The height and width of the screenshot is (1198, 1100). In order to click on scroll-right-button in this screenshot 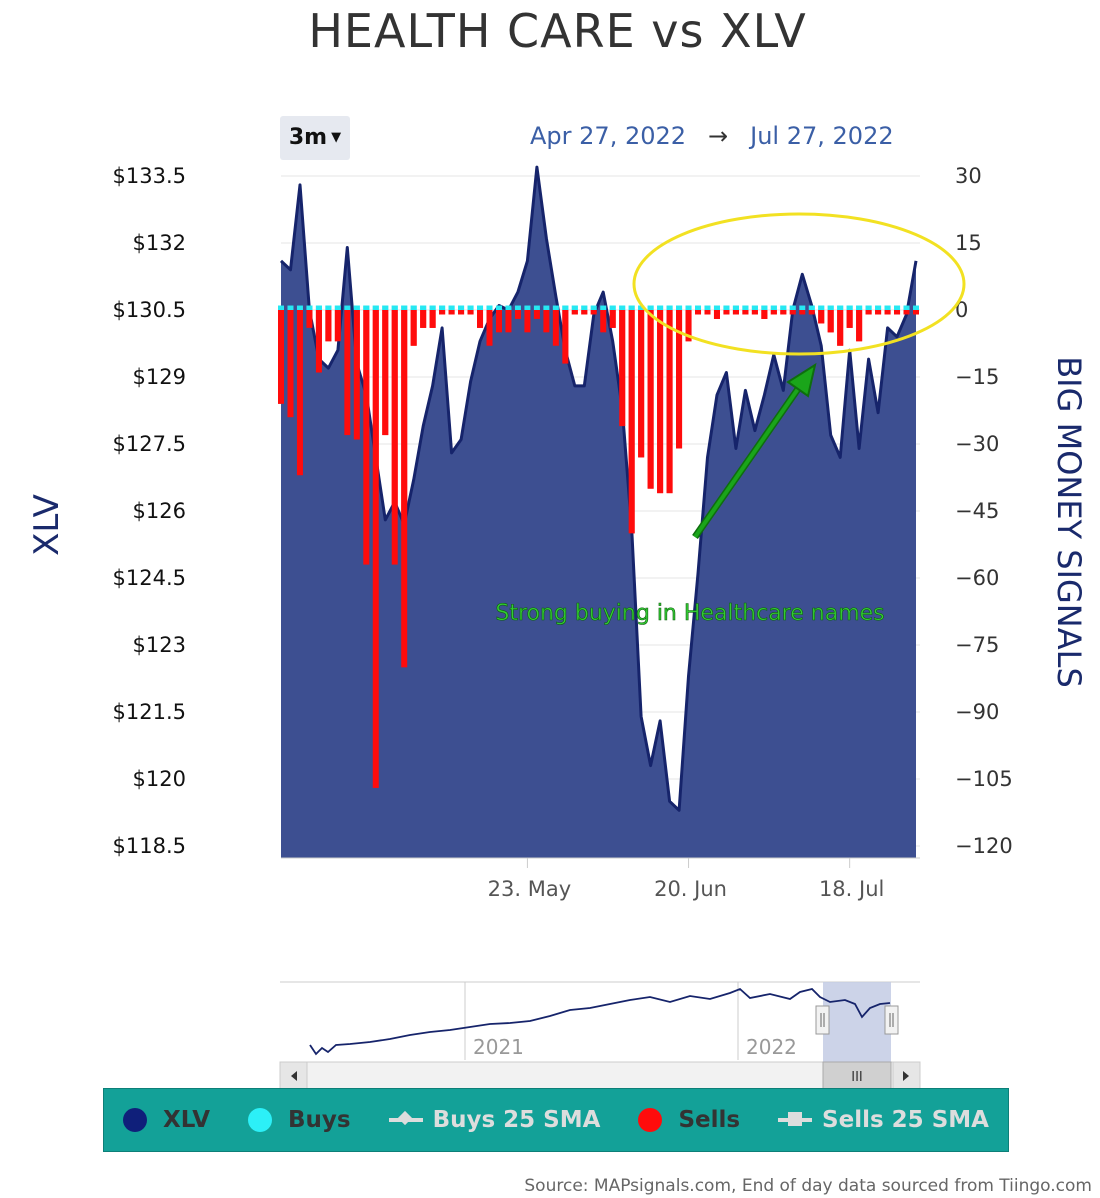, I will do `click(906, 1075)`.